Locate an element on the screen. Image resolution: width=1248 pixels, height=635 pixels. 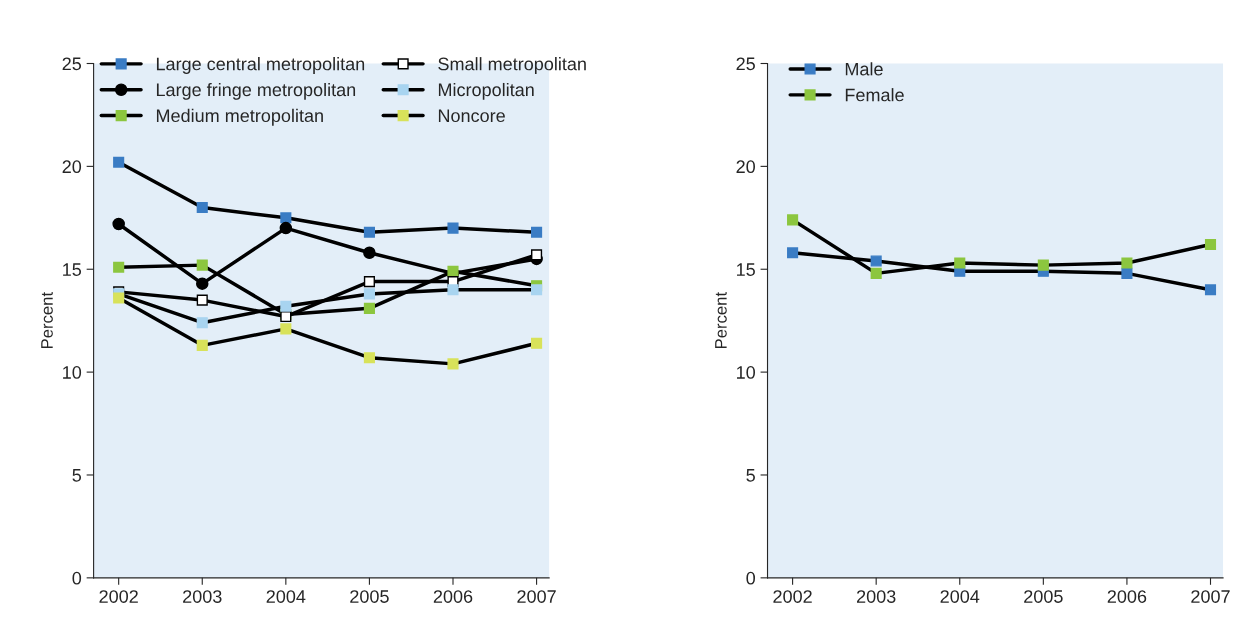
legend-label: Female is located at coordinates (874, 95).